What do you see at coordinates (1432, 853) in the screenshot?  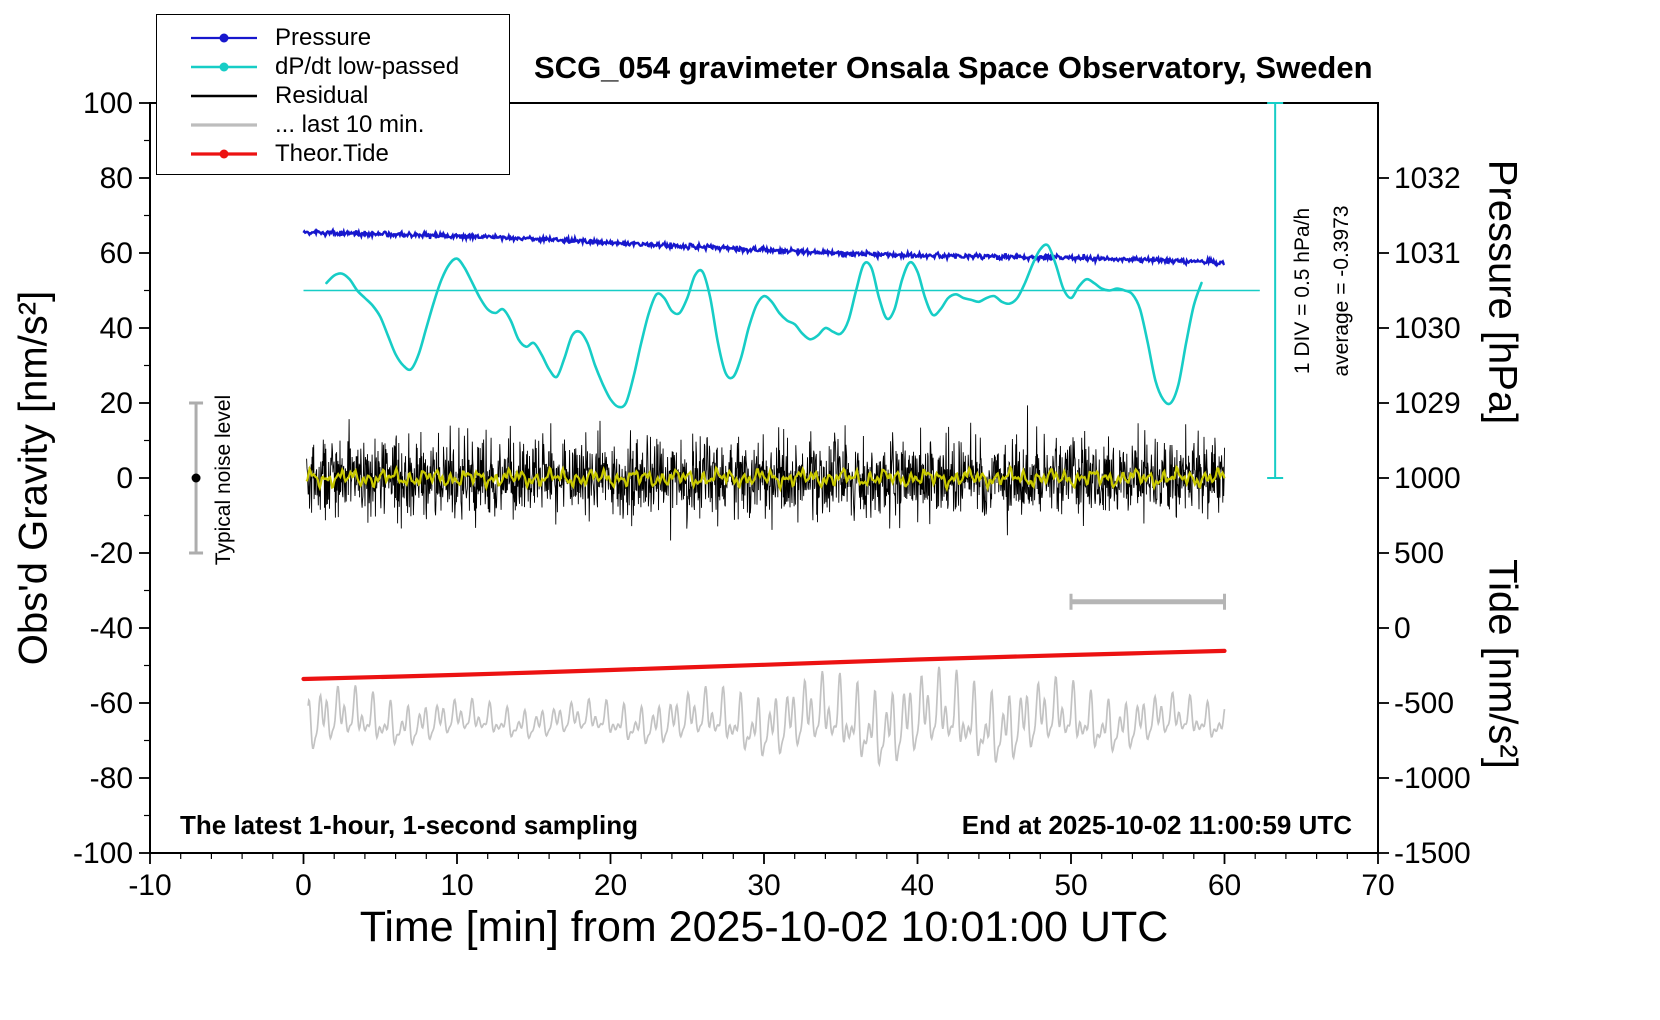 I see `tide-tick-label: -1500` at bounding box center [1432, 853].